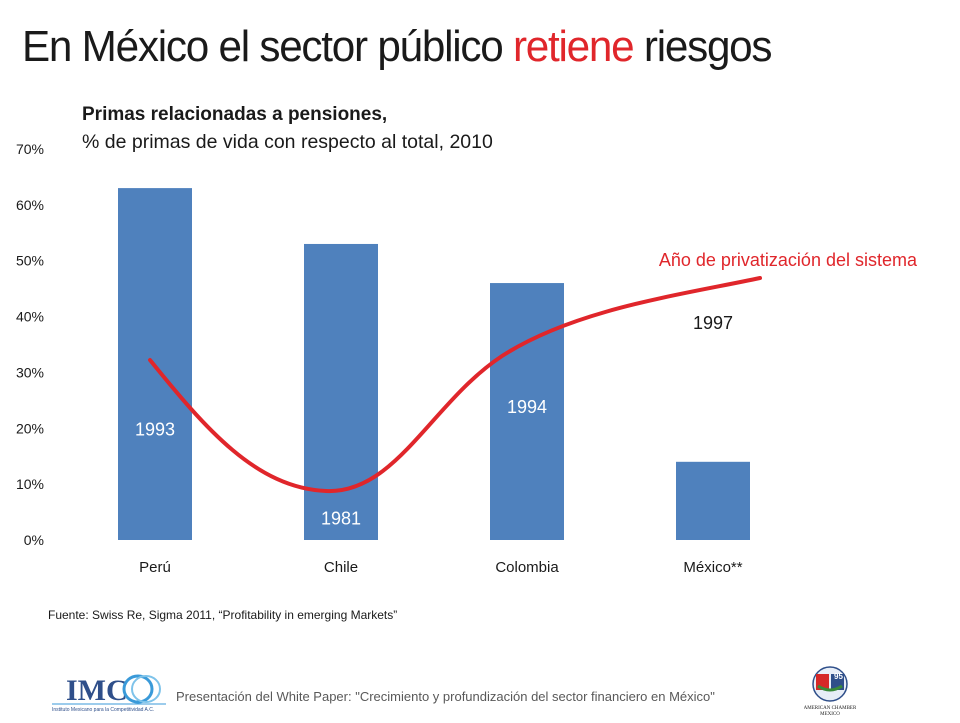 Image resolution: width=960 pixels, height=723 pixels. Describe the element at coordinates (441, 567) in the screenshot. I see `x-axis: Perú Chile Colombia México**` at that location.